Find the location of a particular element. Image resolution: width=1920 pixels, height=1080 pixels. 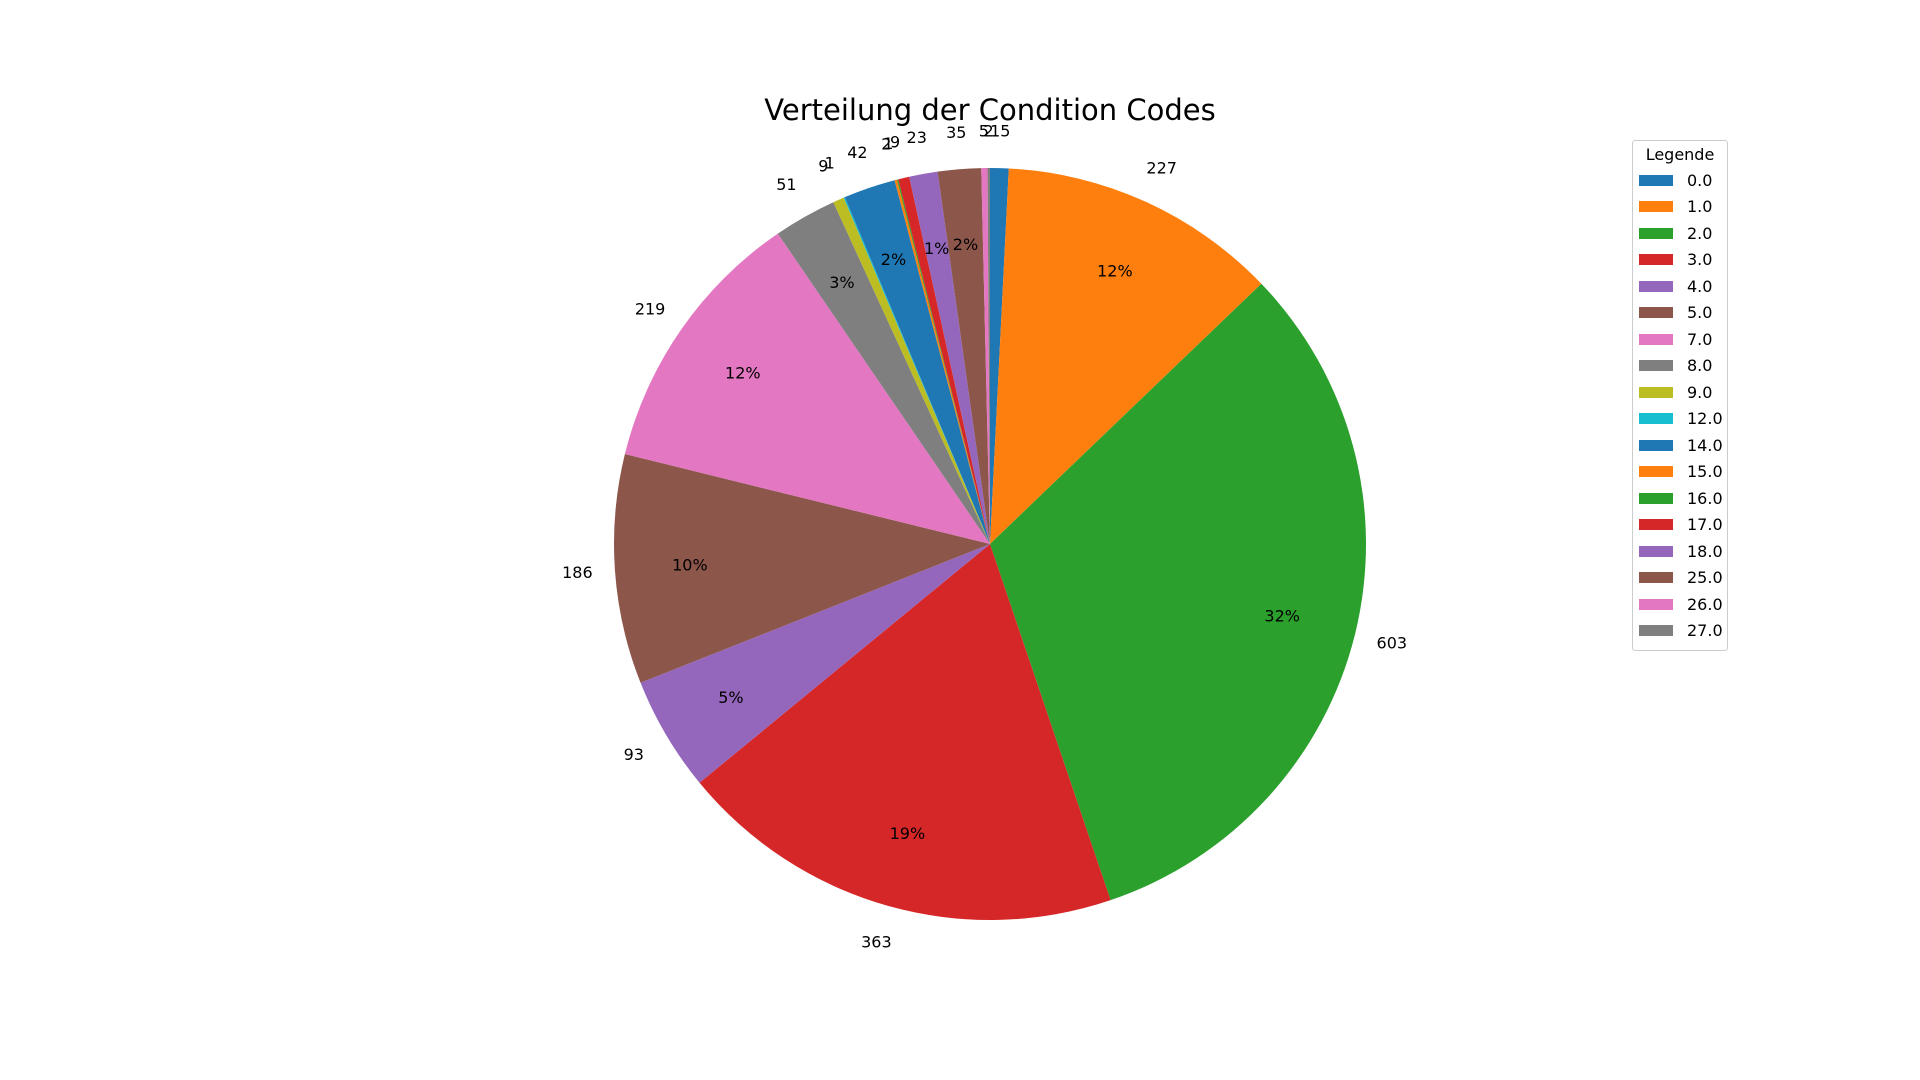

legend-label: 14.0 is located at coordinates (1705, 445).